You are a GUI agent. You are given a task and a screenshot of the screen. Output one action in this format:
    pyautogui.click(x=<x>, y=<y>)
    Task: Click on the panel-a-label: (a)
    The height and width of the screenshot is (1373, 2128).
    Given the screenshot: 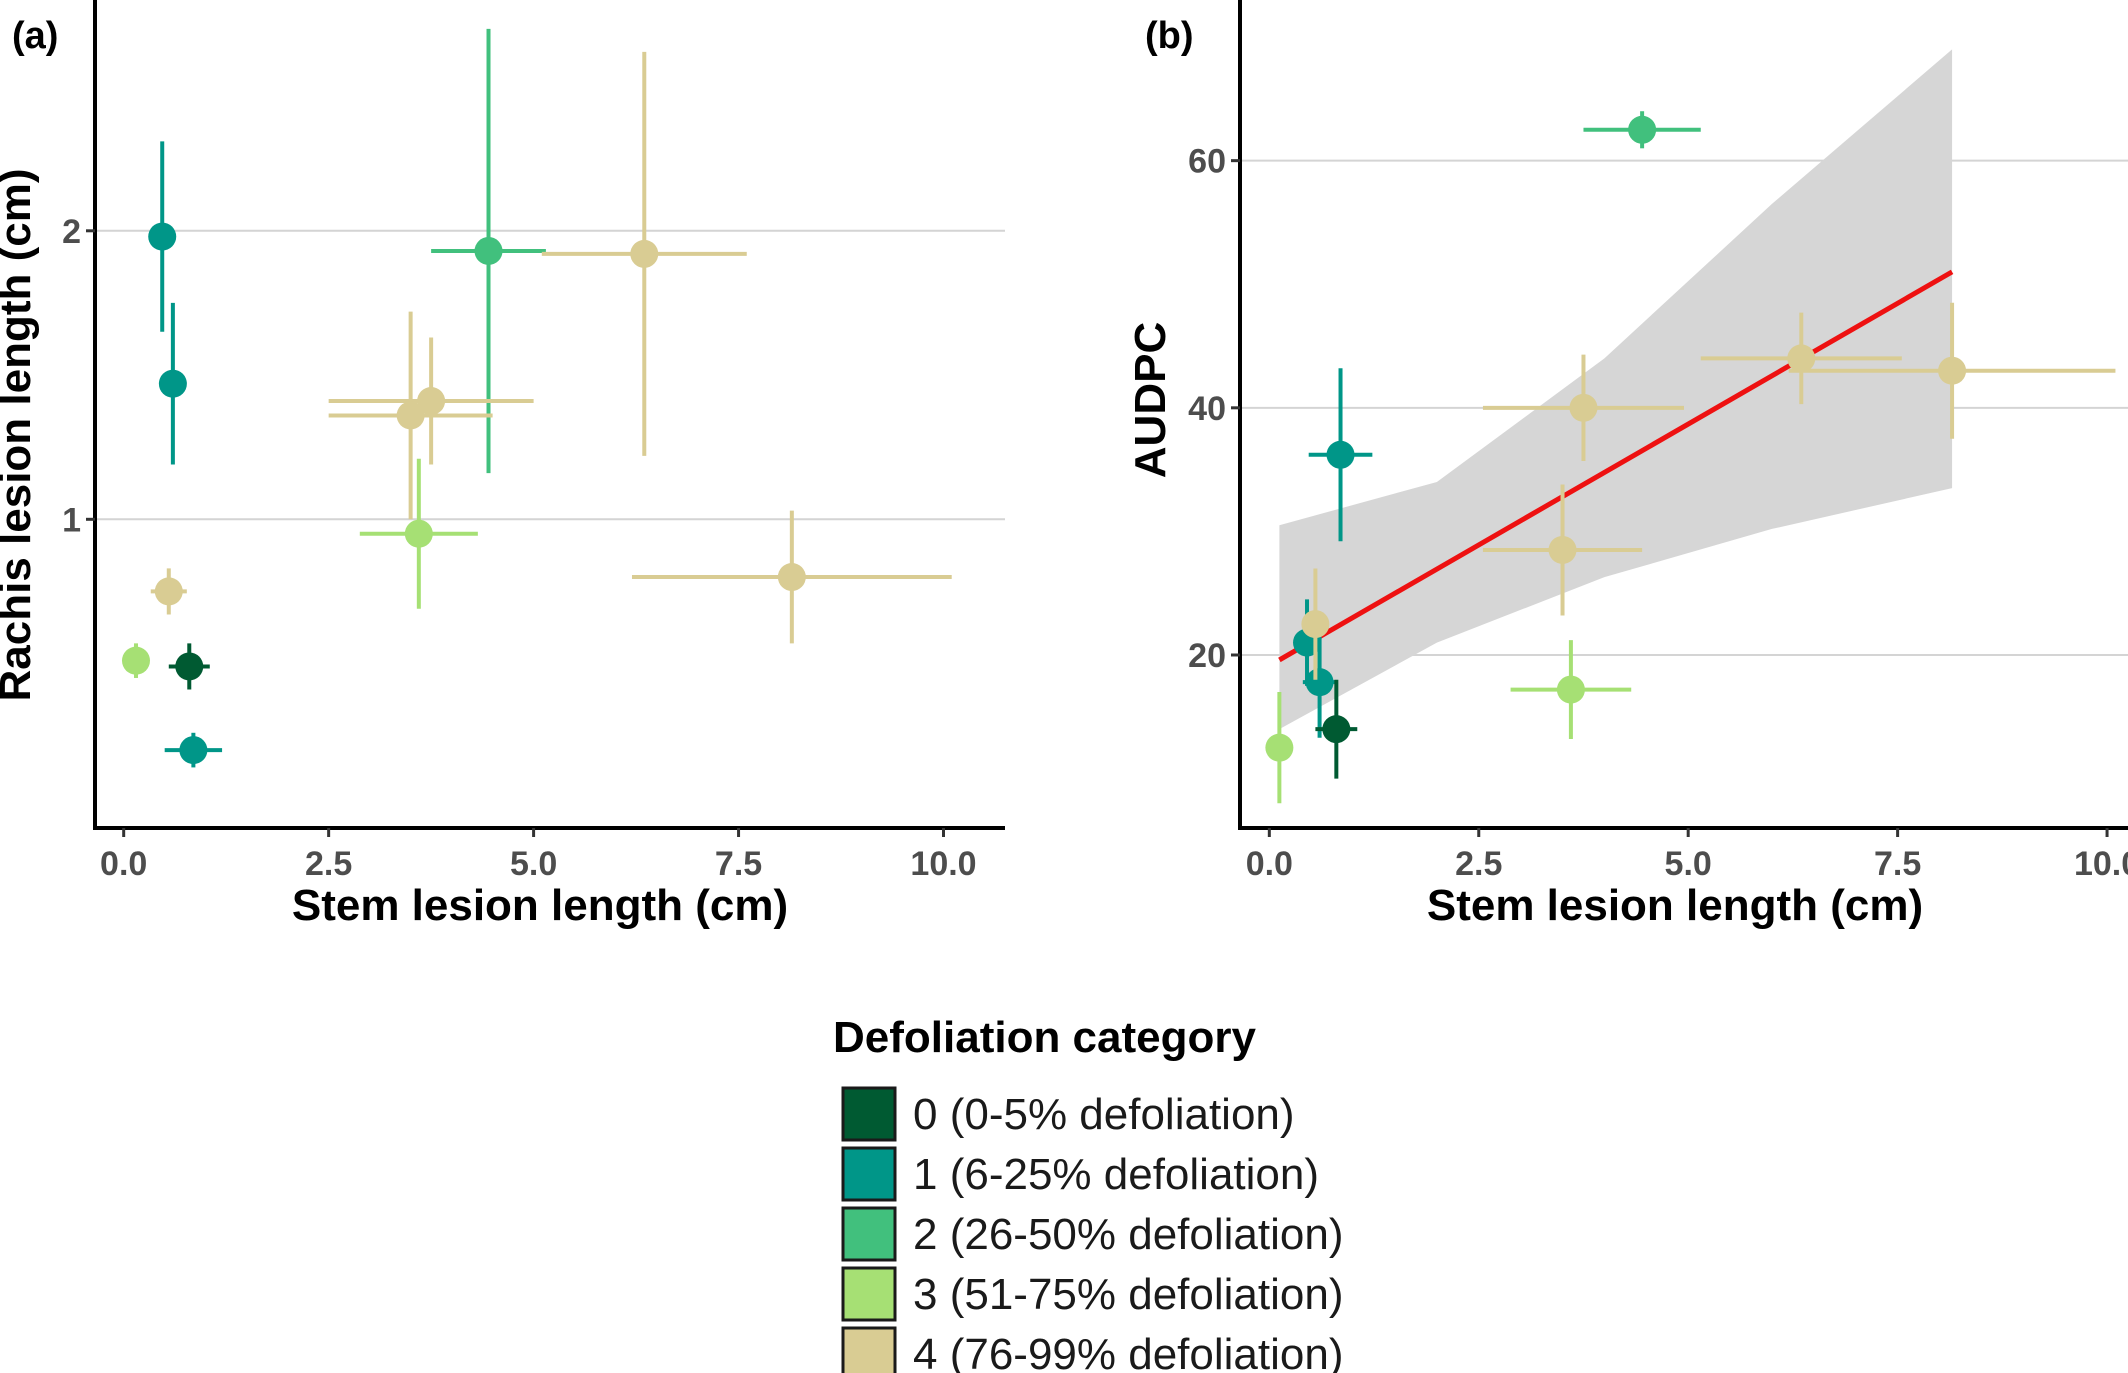 What is the action you would take?
    pyautogui.click(x=35, y=36)
    